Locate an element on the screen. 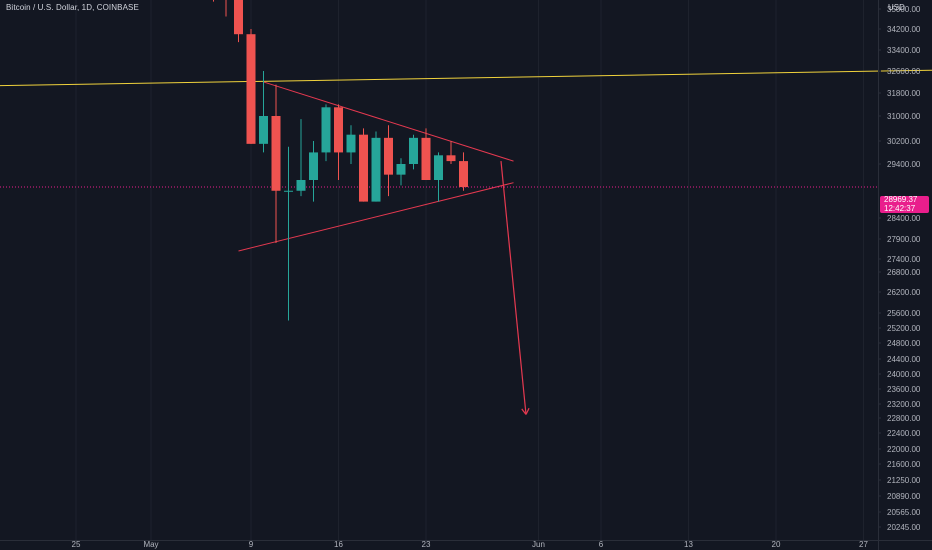 This screenshot has height=550, width=932. y-tick-label: 22000.00 is located at coordinates (904, 449).